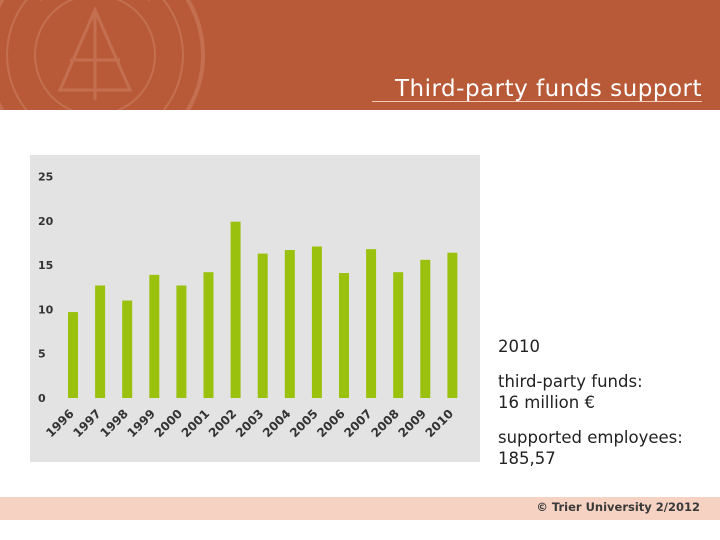 The width and height of the screenshot is (720, 540). What do you see at coordinates (519, 346) in the screenshot?
I see `info-year: 2010` at bounding box center [519, 346].